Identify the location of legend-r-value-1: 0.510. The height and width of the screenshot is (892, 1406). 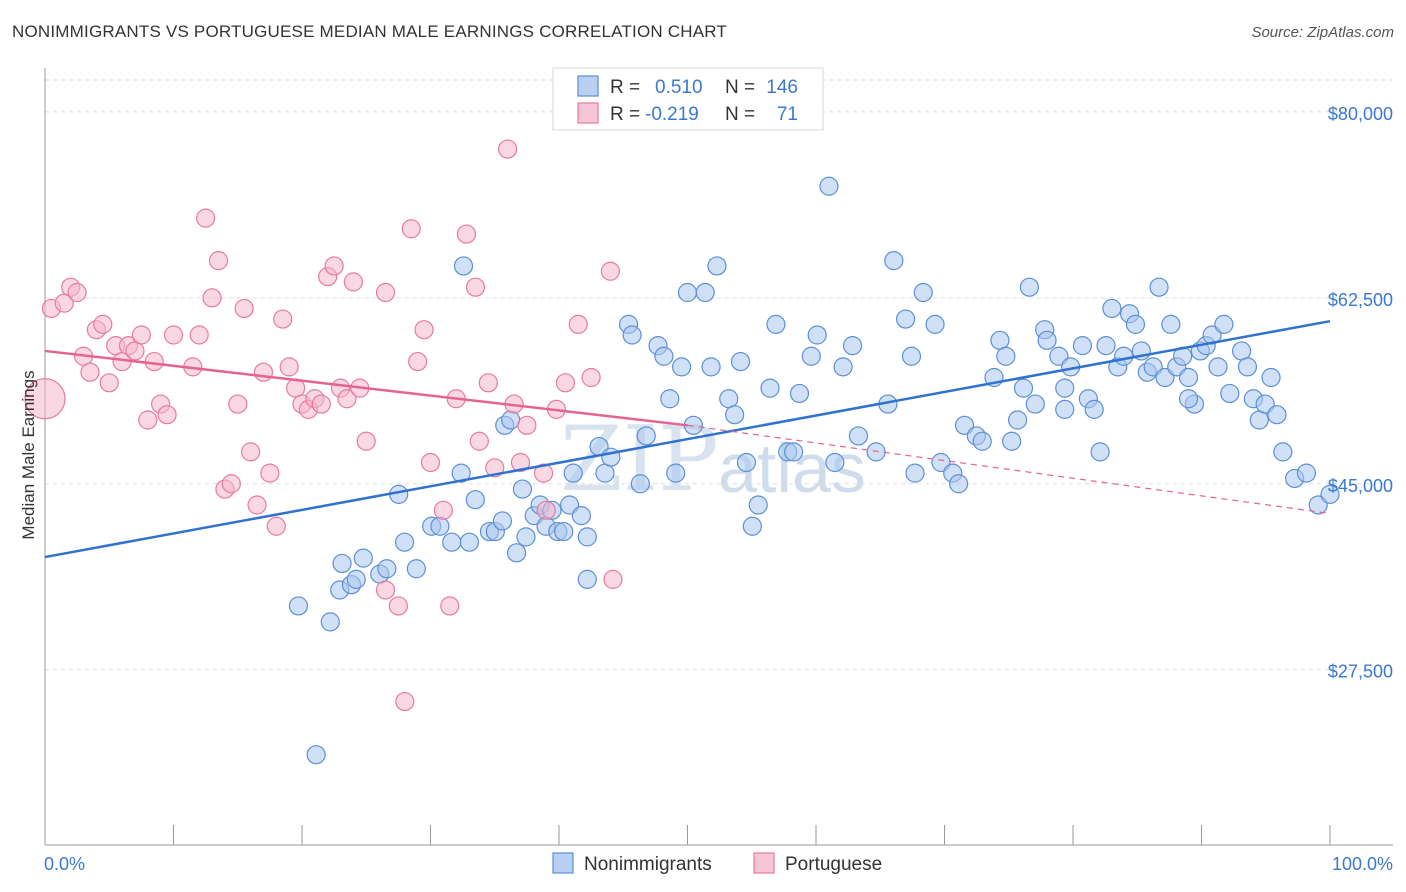
(679, 87).